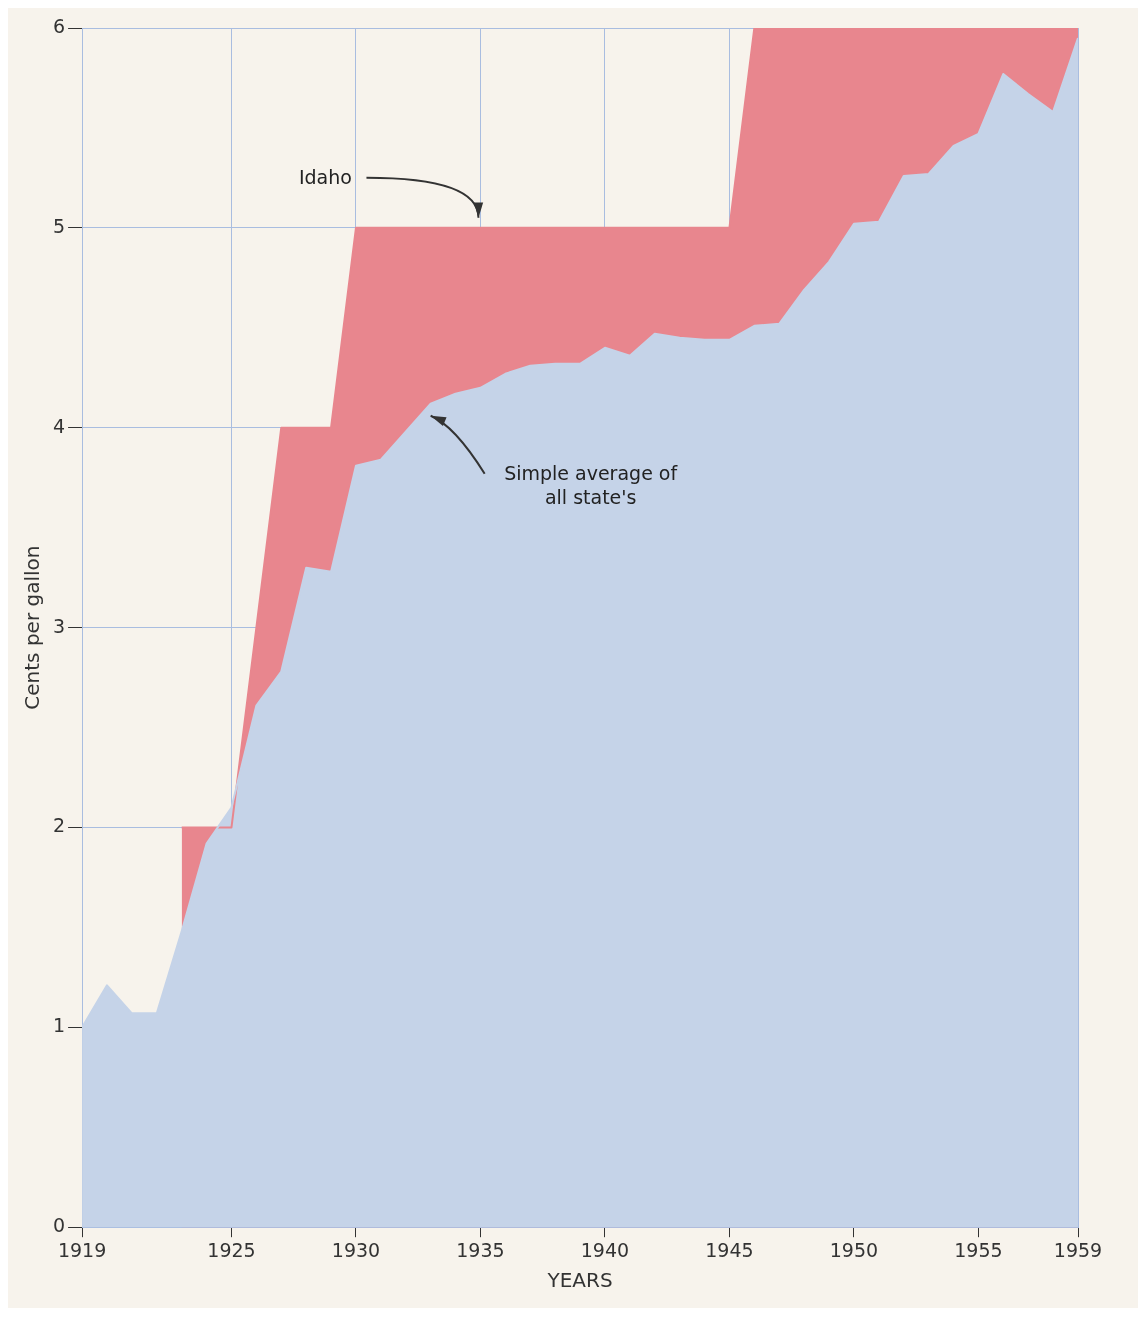  I want to click on series-label: Simple average of all state's, so click(591, 484).